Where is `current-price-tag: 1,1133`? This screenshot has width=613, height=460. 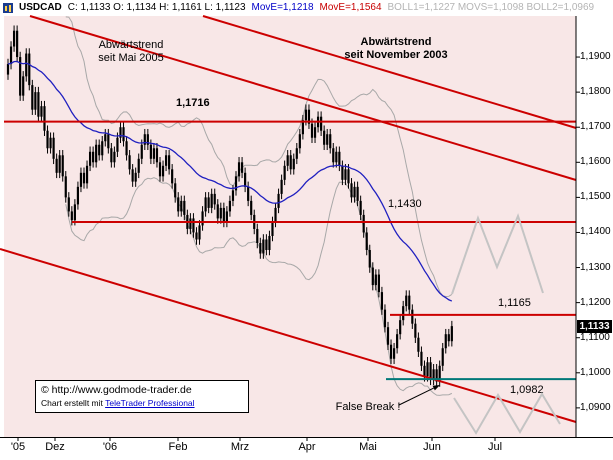
current-price-tag: 1,1133 is located at coordinates (594, 326).